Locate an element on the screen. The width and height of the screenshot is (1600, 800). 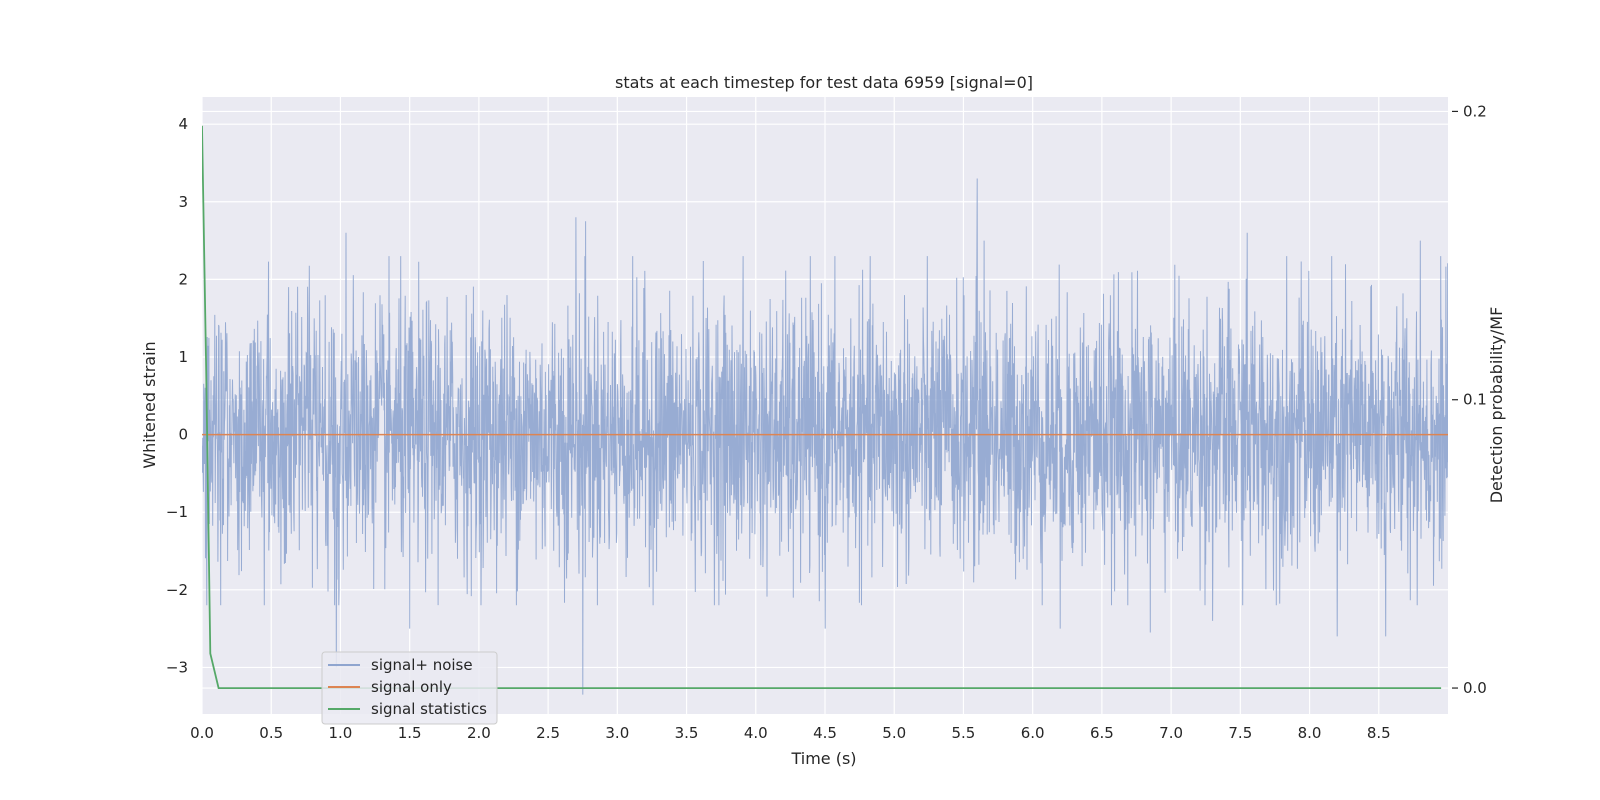
x-tick-label: 8.5 is located at coordinates (1379, 733).